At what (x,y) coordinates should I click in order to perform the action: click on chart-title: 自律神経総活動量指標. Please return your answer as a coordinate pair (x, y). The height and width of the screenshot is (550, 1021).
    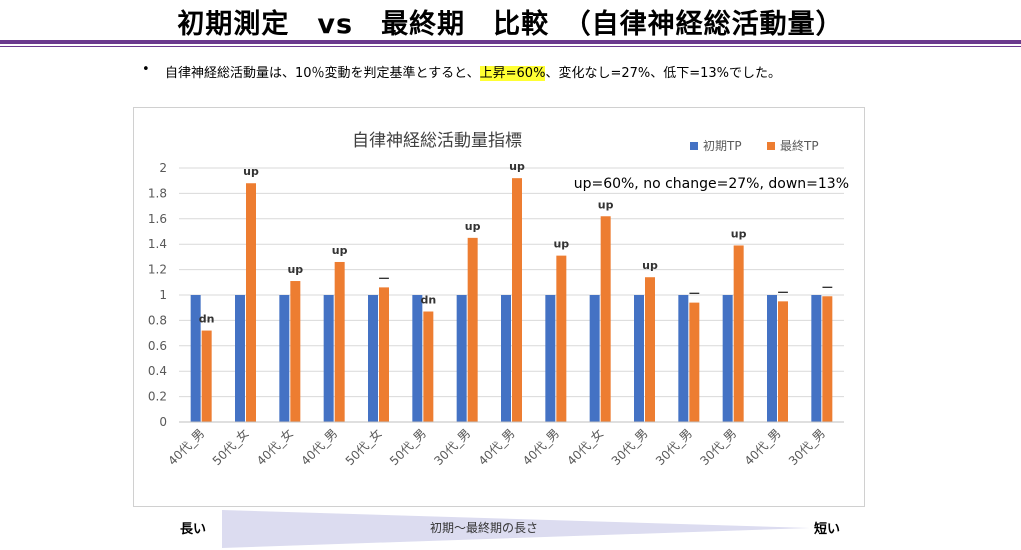
    Looking at the image, I should click on (437, 141).